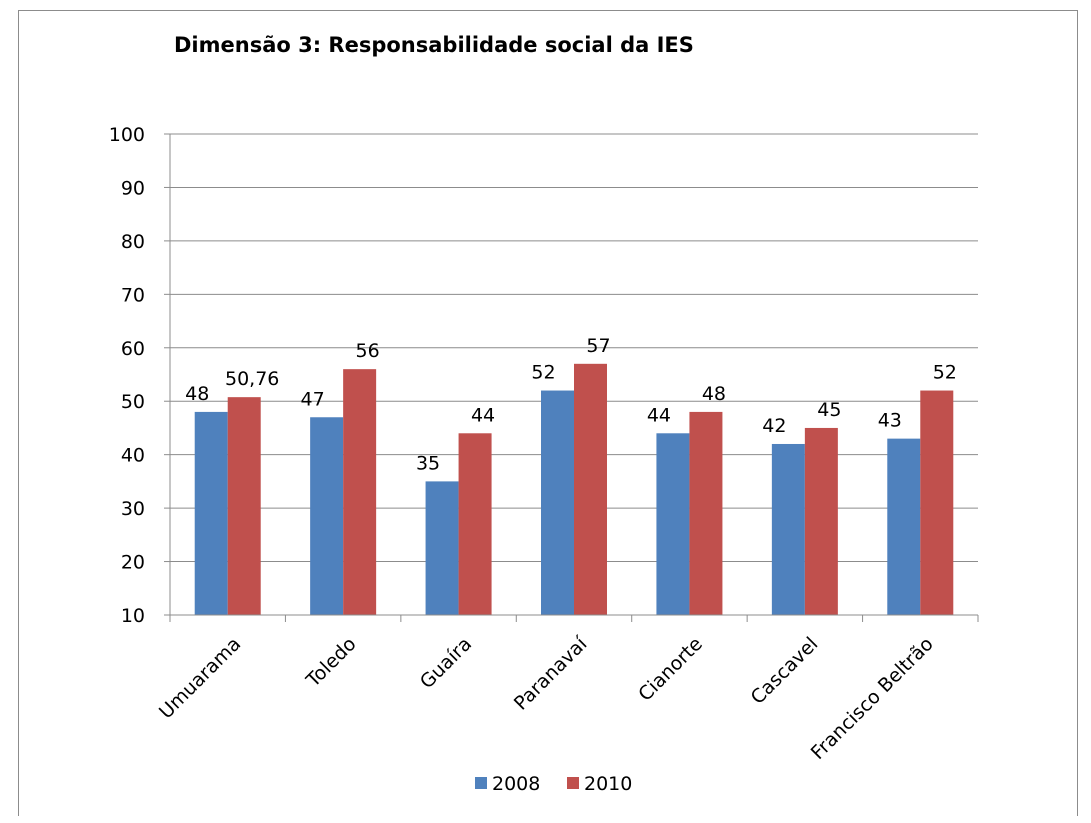  What do you see at coordinates (553, 784) in the screenshot?
I see `legend: 2008 2010` at bounding box center [553, 784].